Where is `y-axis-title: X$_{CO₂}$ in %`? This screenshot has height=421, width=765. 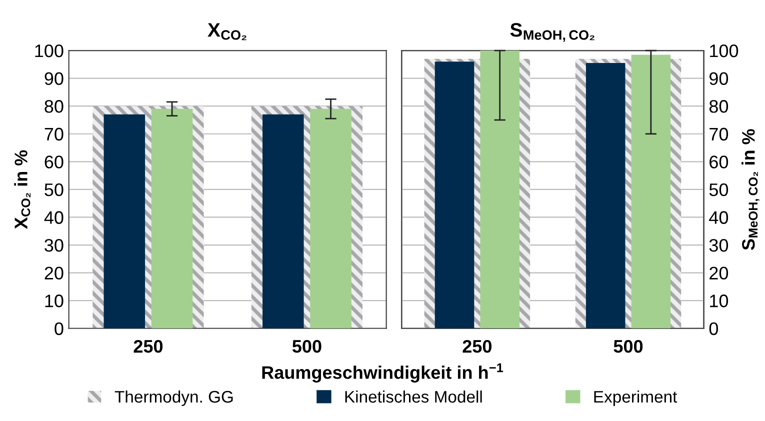
y-axis-title: X$_{CO₂}$ in % is located at coordinates (22, 190).